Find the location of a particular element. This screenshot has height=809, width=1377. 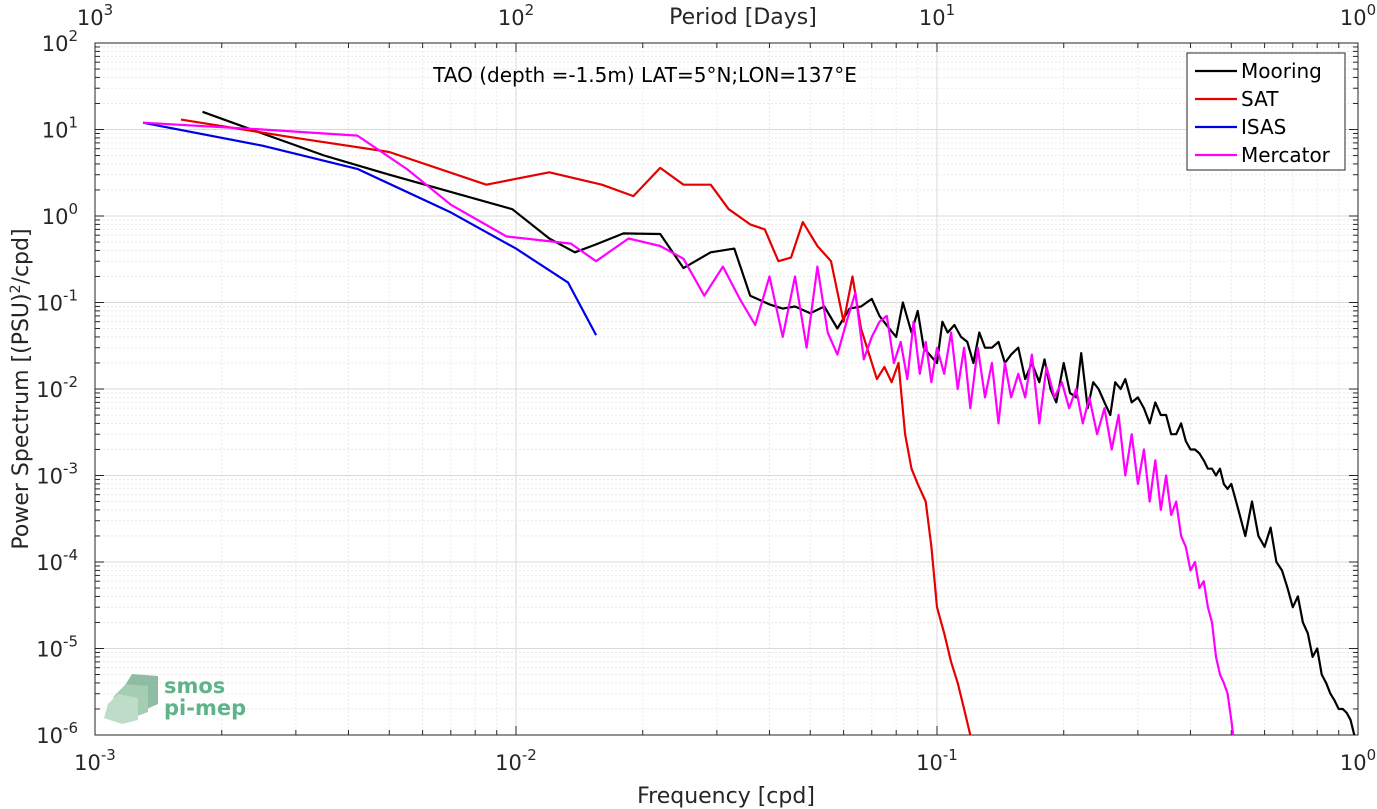

series-line-isas is located at coordinates (370, 228).